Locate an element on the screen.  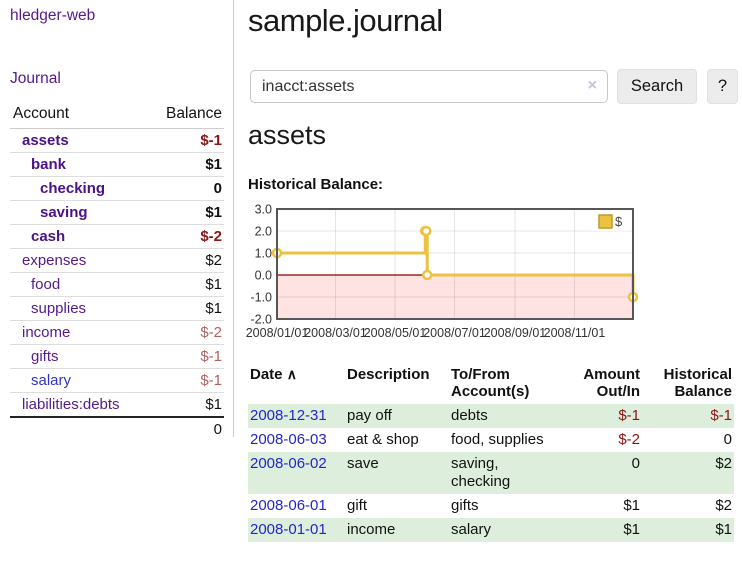
account-link-bank: bank is located at coordinates (49, 164).